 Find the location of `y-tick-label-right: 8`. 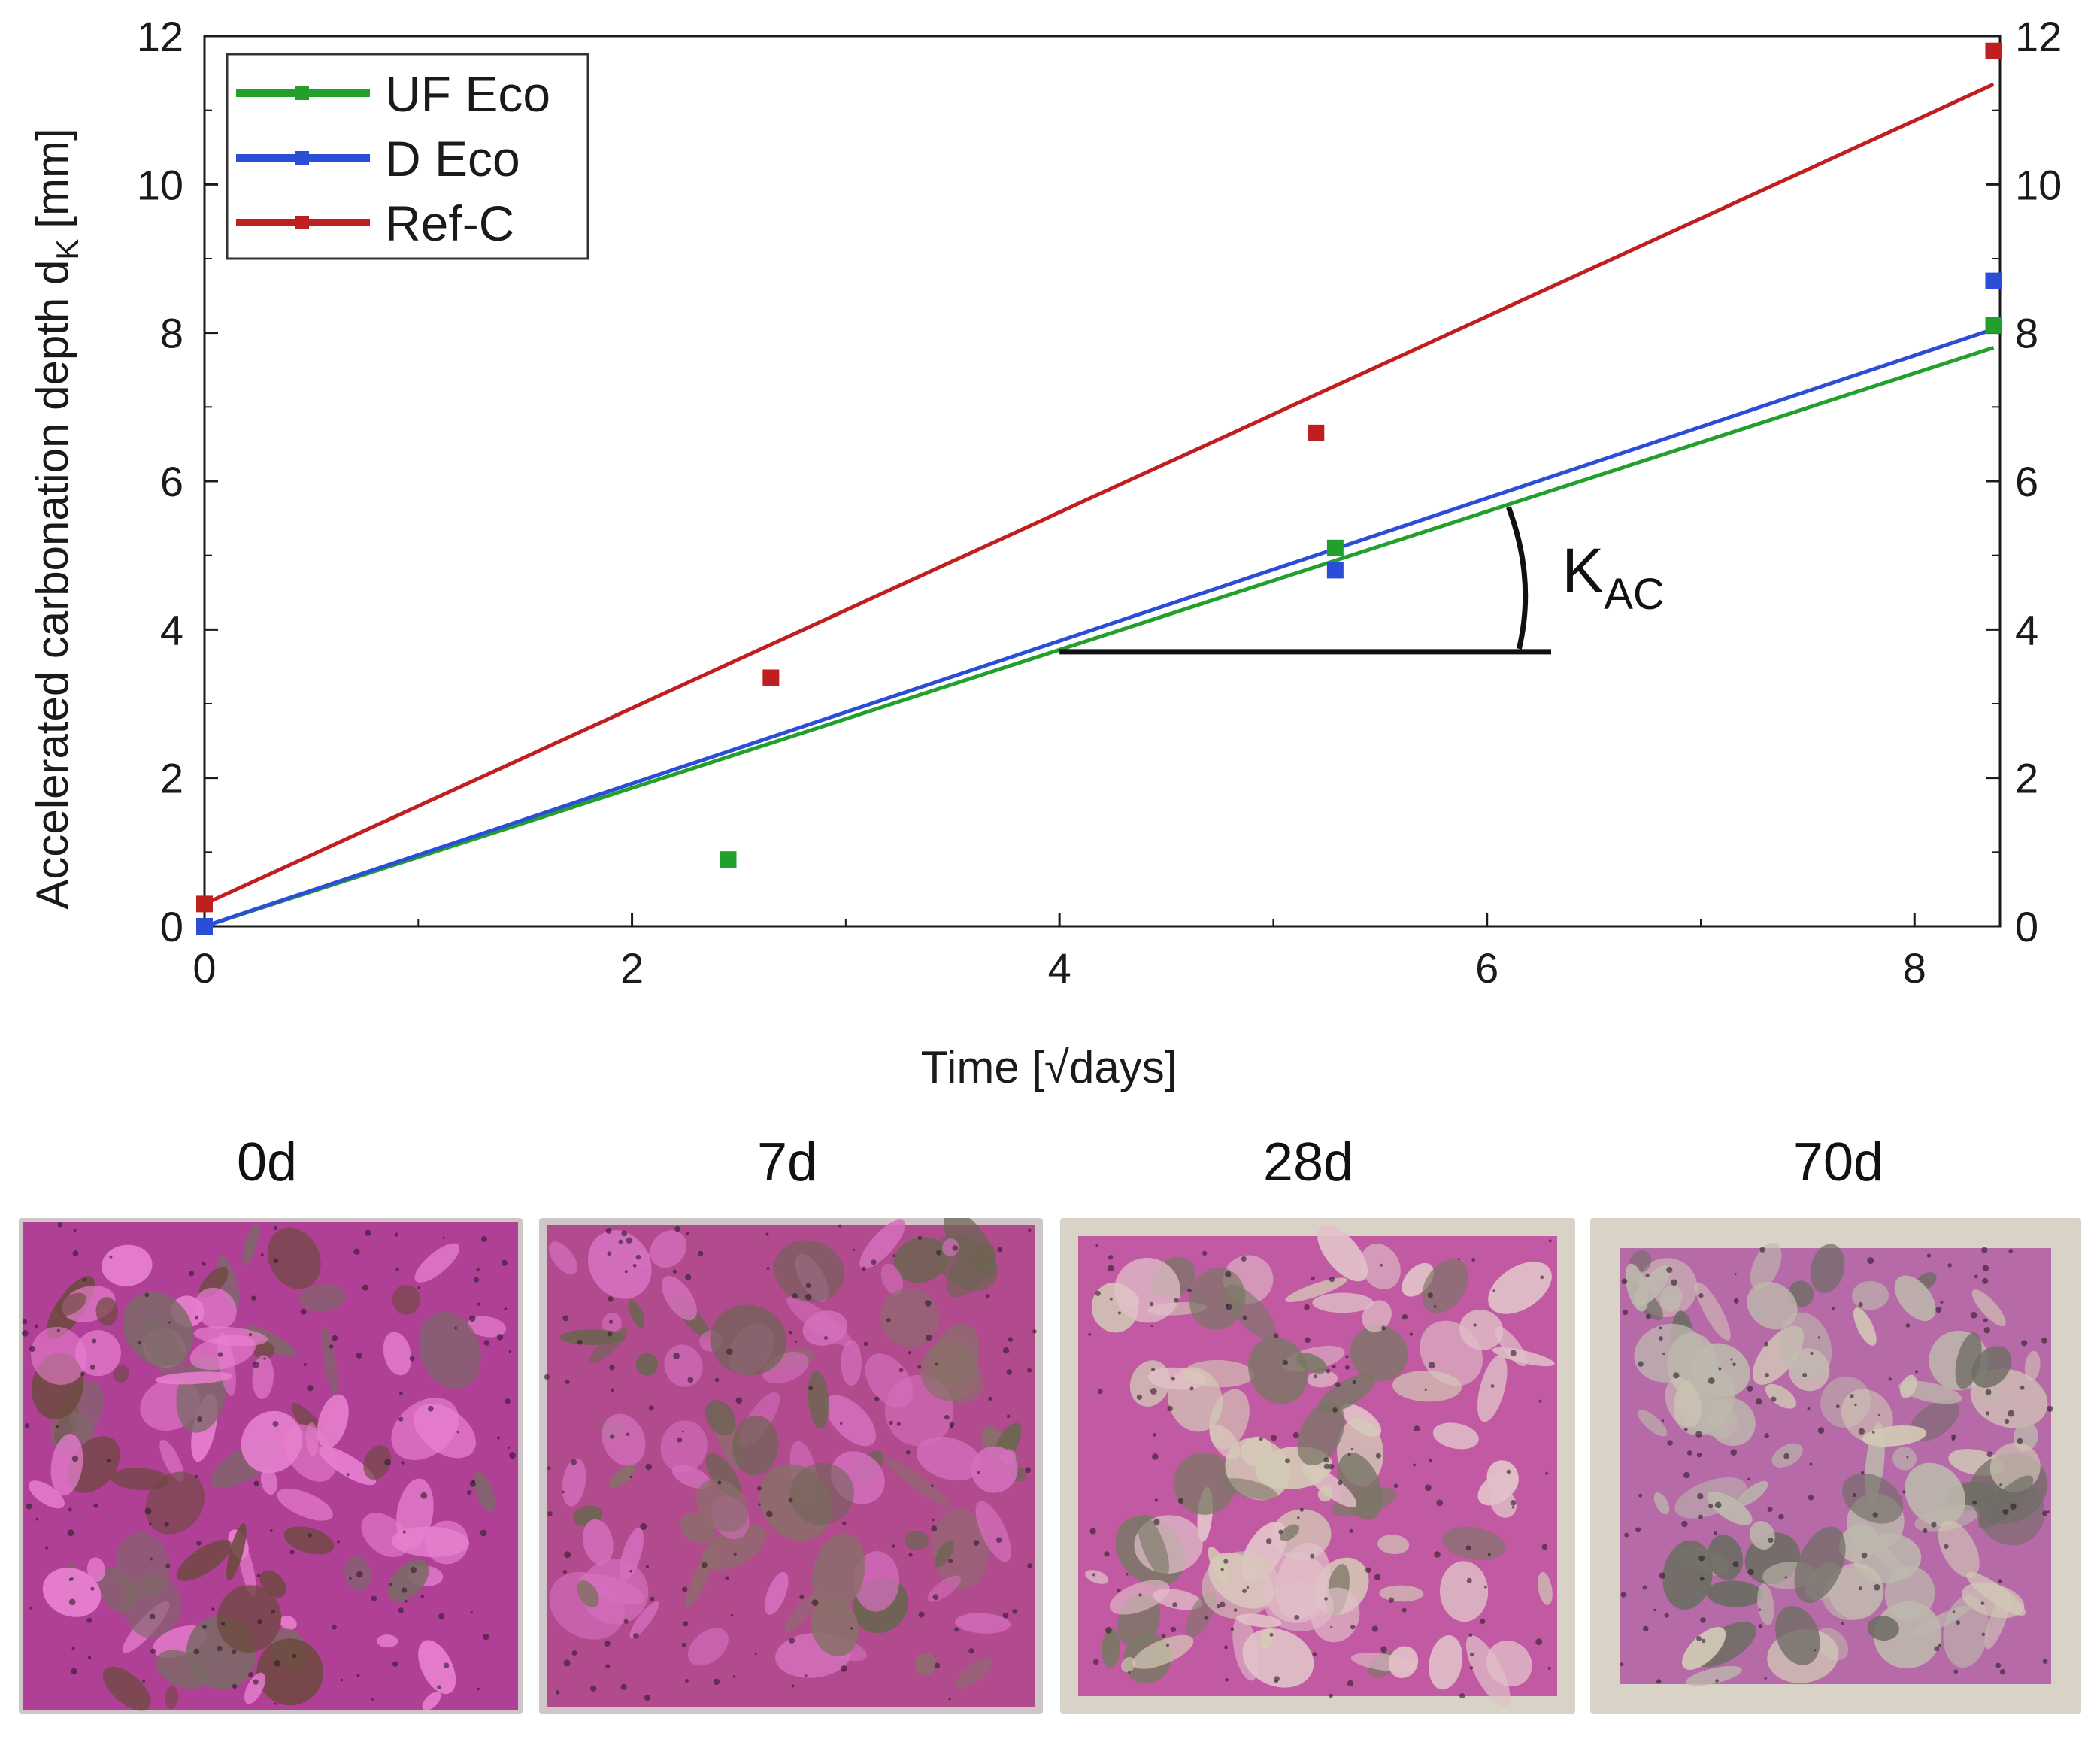

y-tick-label-right: 8 is located at coordinates (2027, 333).